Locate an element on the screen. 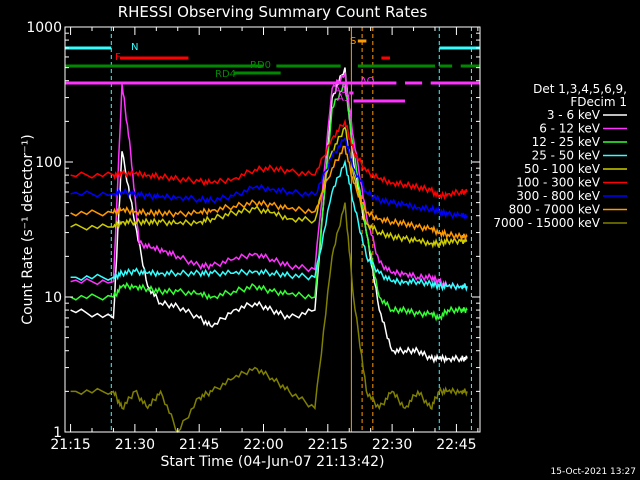  flag-label-f: F is located at coordinates (118, 57).